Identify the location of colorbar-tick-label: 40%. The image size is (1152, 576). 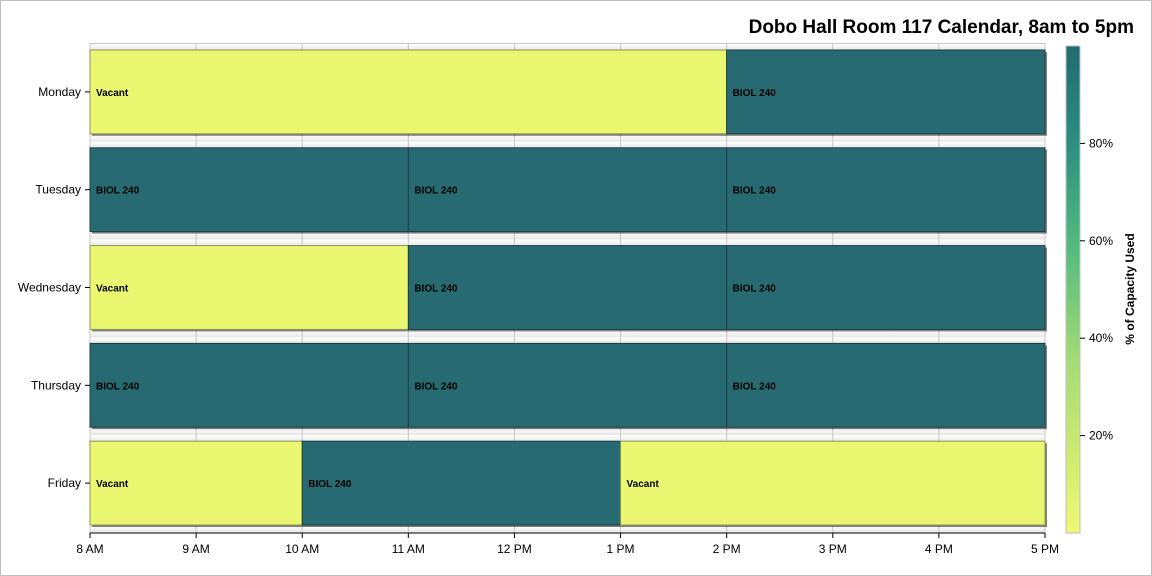
(1101, 338).